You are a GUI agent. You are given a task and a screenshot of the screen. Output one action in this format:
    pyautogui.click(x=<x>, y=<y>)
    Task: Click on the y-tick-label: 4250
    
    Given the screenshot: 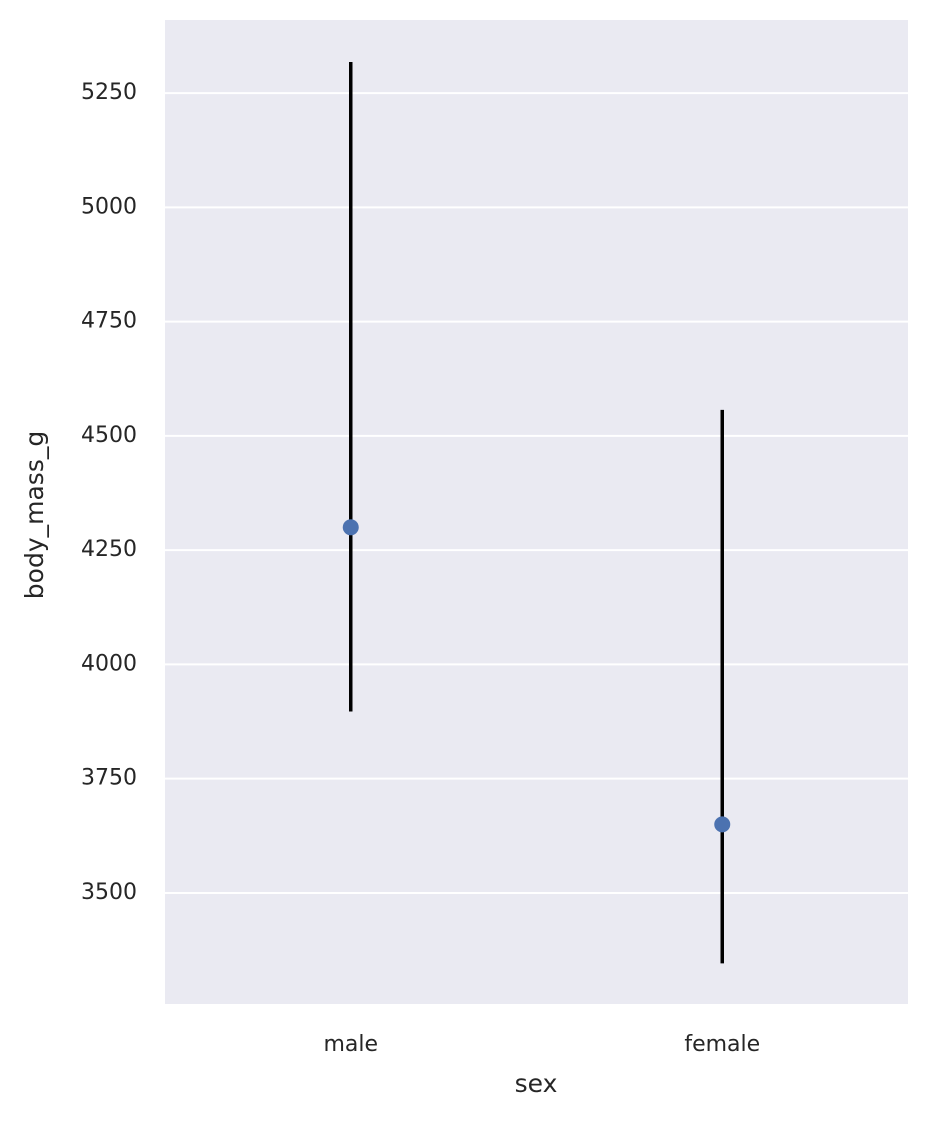 What is the action you would take?
    pyautogui.click(x=109, y=549)
    